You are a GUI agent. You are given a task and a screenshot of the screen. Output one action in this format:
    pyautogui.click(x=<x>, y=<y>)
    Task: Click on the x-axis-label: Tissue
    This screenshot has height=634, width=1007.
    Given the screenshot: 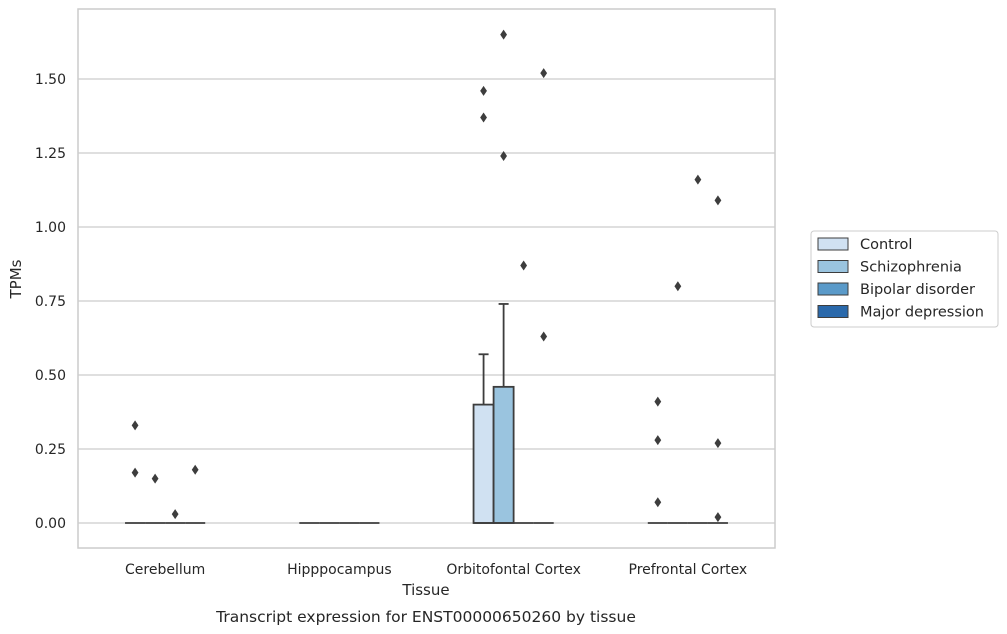 What is the action you would take?
    pyautogui.click(x=425, y=590)
    